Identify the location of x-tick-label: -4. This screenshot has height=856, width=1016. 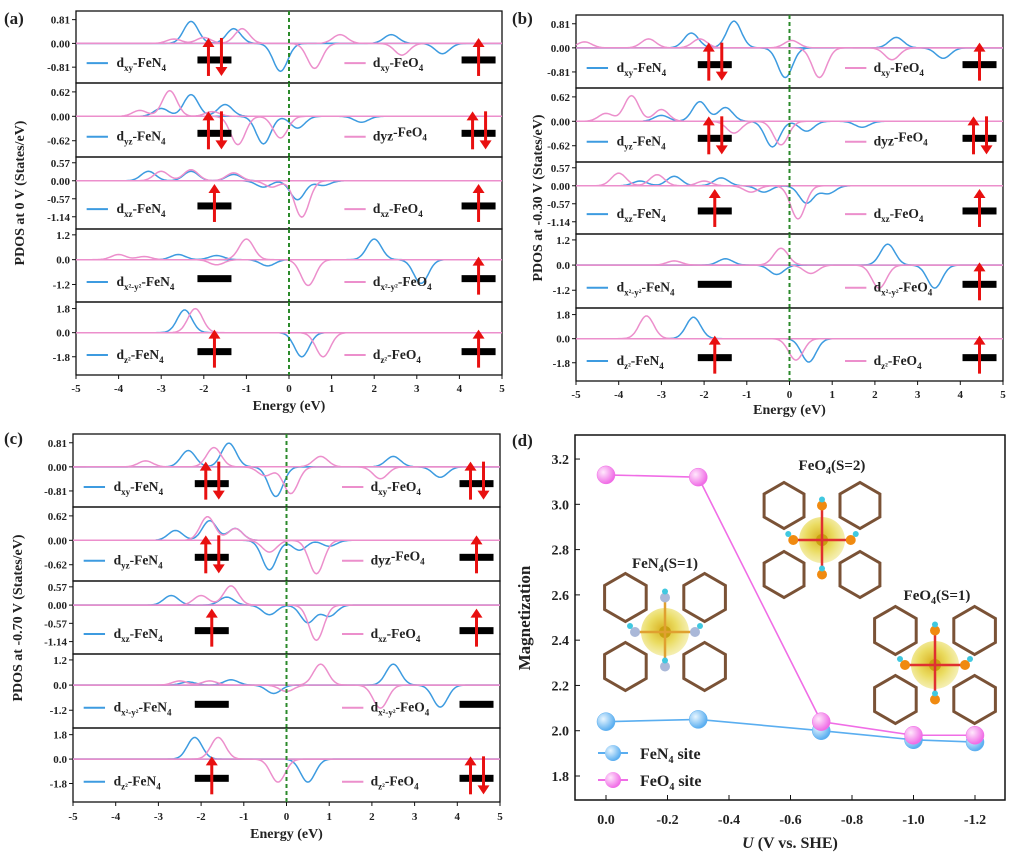
(619, 395).